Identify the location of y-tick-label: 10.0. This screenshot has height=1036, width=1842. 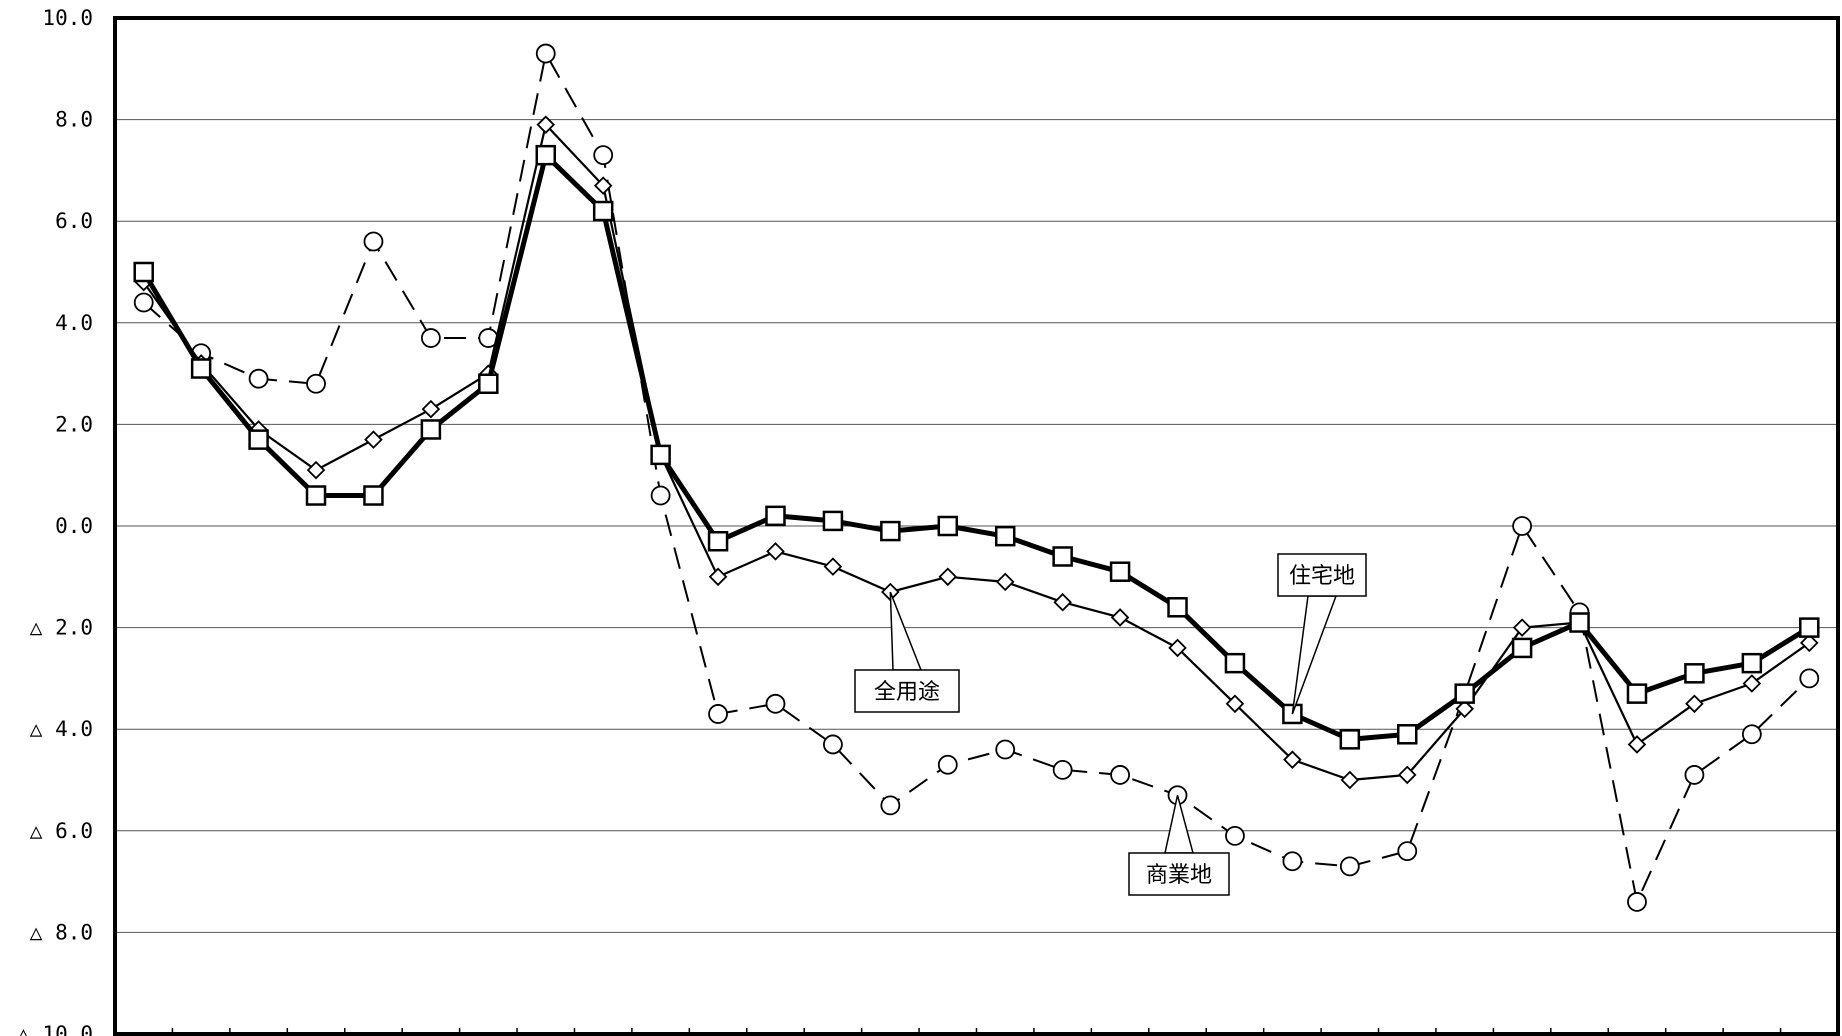
(67, 18).